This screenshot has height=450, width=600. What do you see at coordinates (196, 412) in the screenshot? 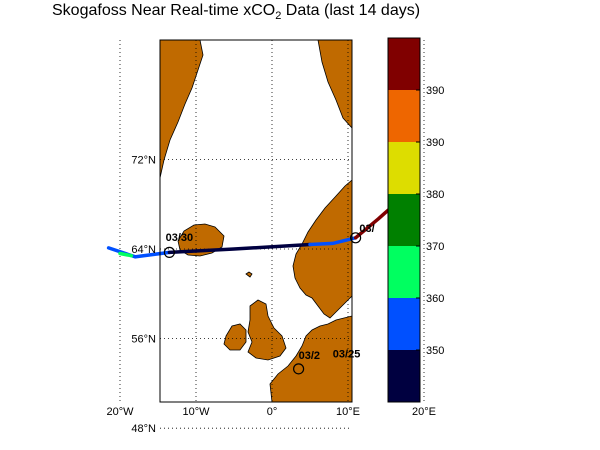
I see `lon-tick-label: 10°W` at bounding box center [196, 412].